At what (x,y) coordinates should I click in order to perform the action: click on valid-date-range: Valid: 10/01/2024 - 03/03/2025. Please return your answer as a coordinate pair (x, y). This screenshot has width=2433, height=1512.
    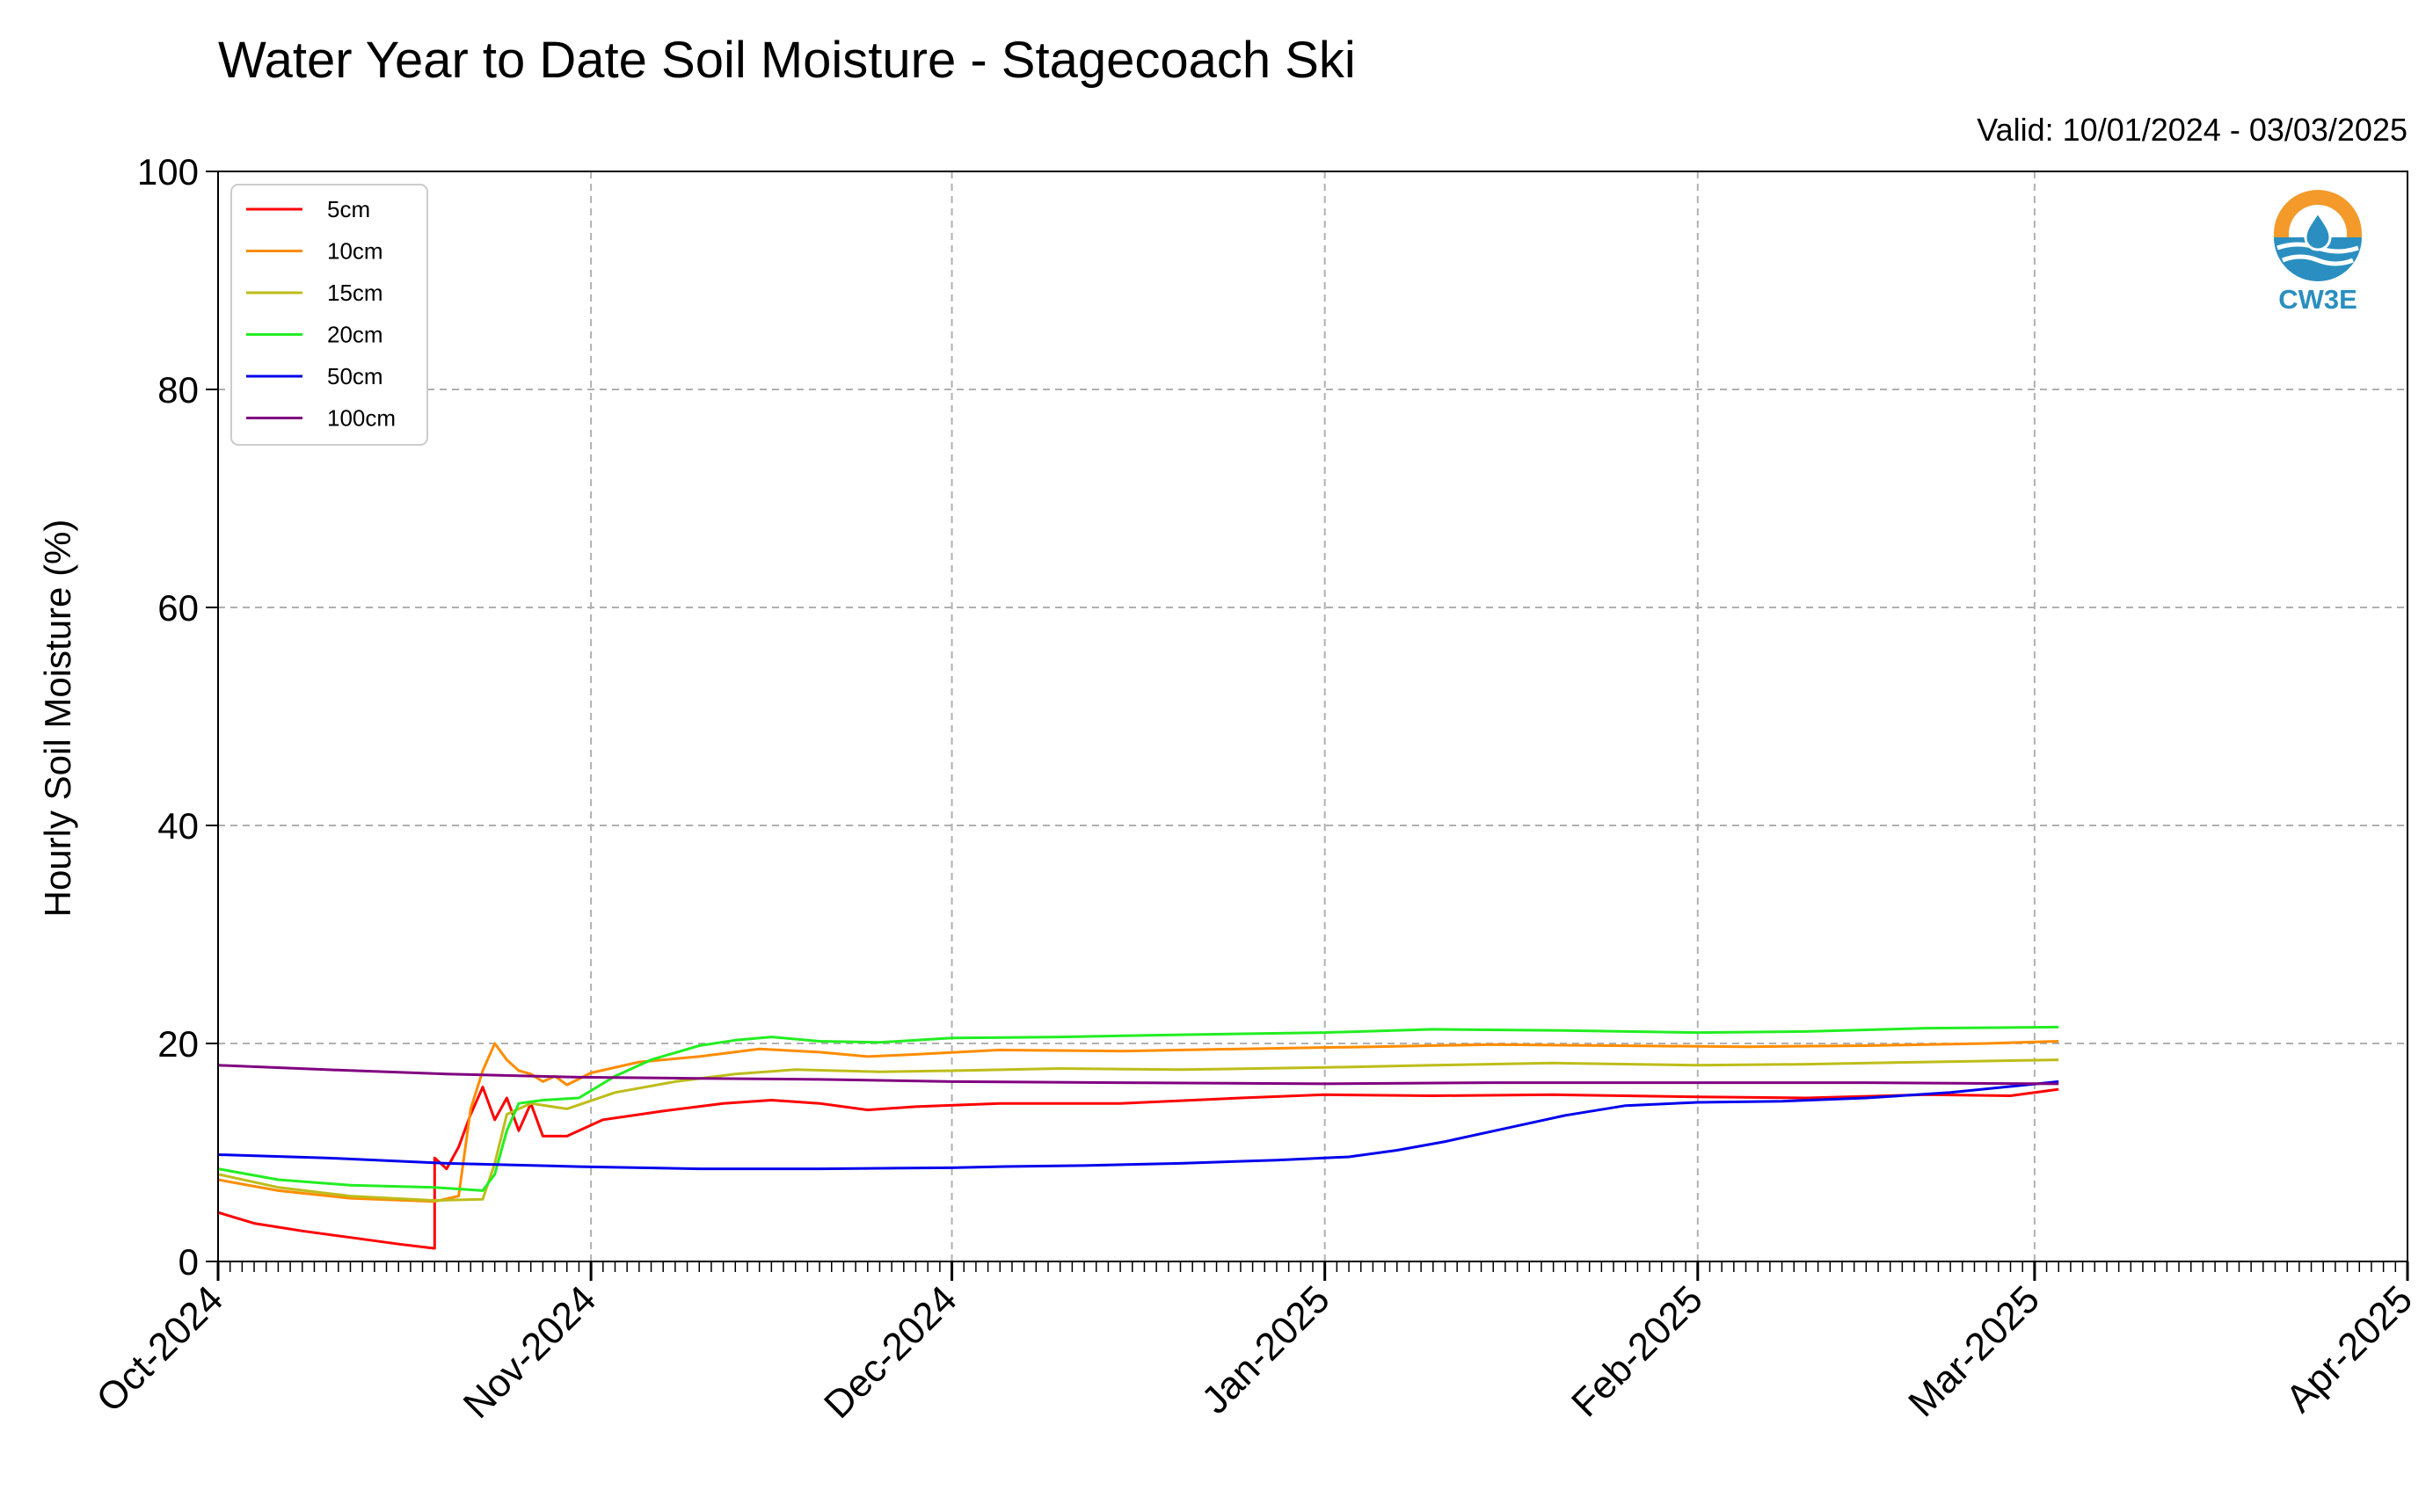
    Looking at the image, I should click on (2192, 130).